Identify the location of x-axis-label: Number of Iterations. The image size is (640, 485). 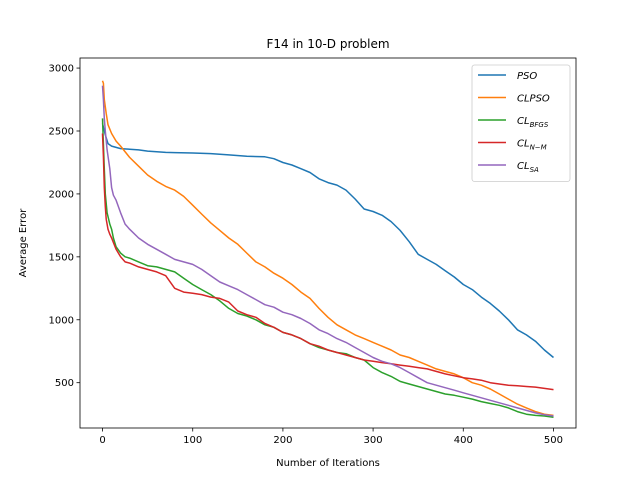
(328, 463).